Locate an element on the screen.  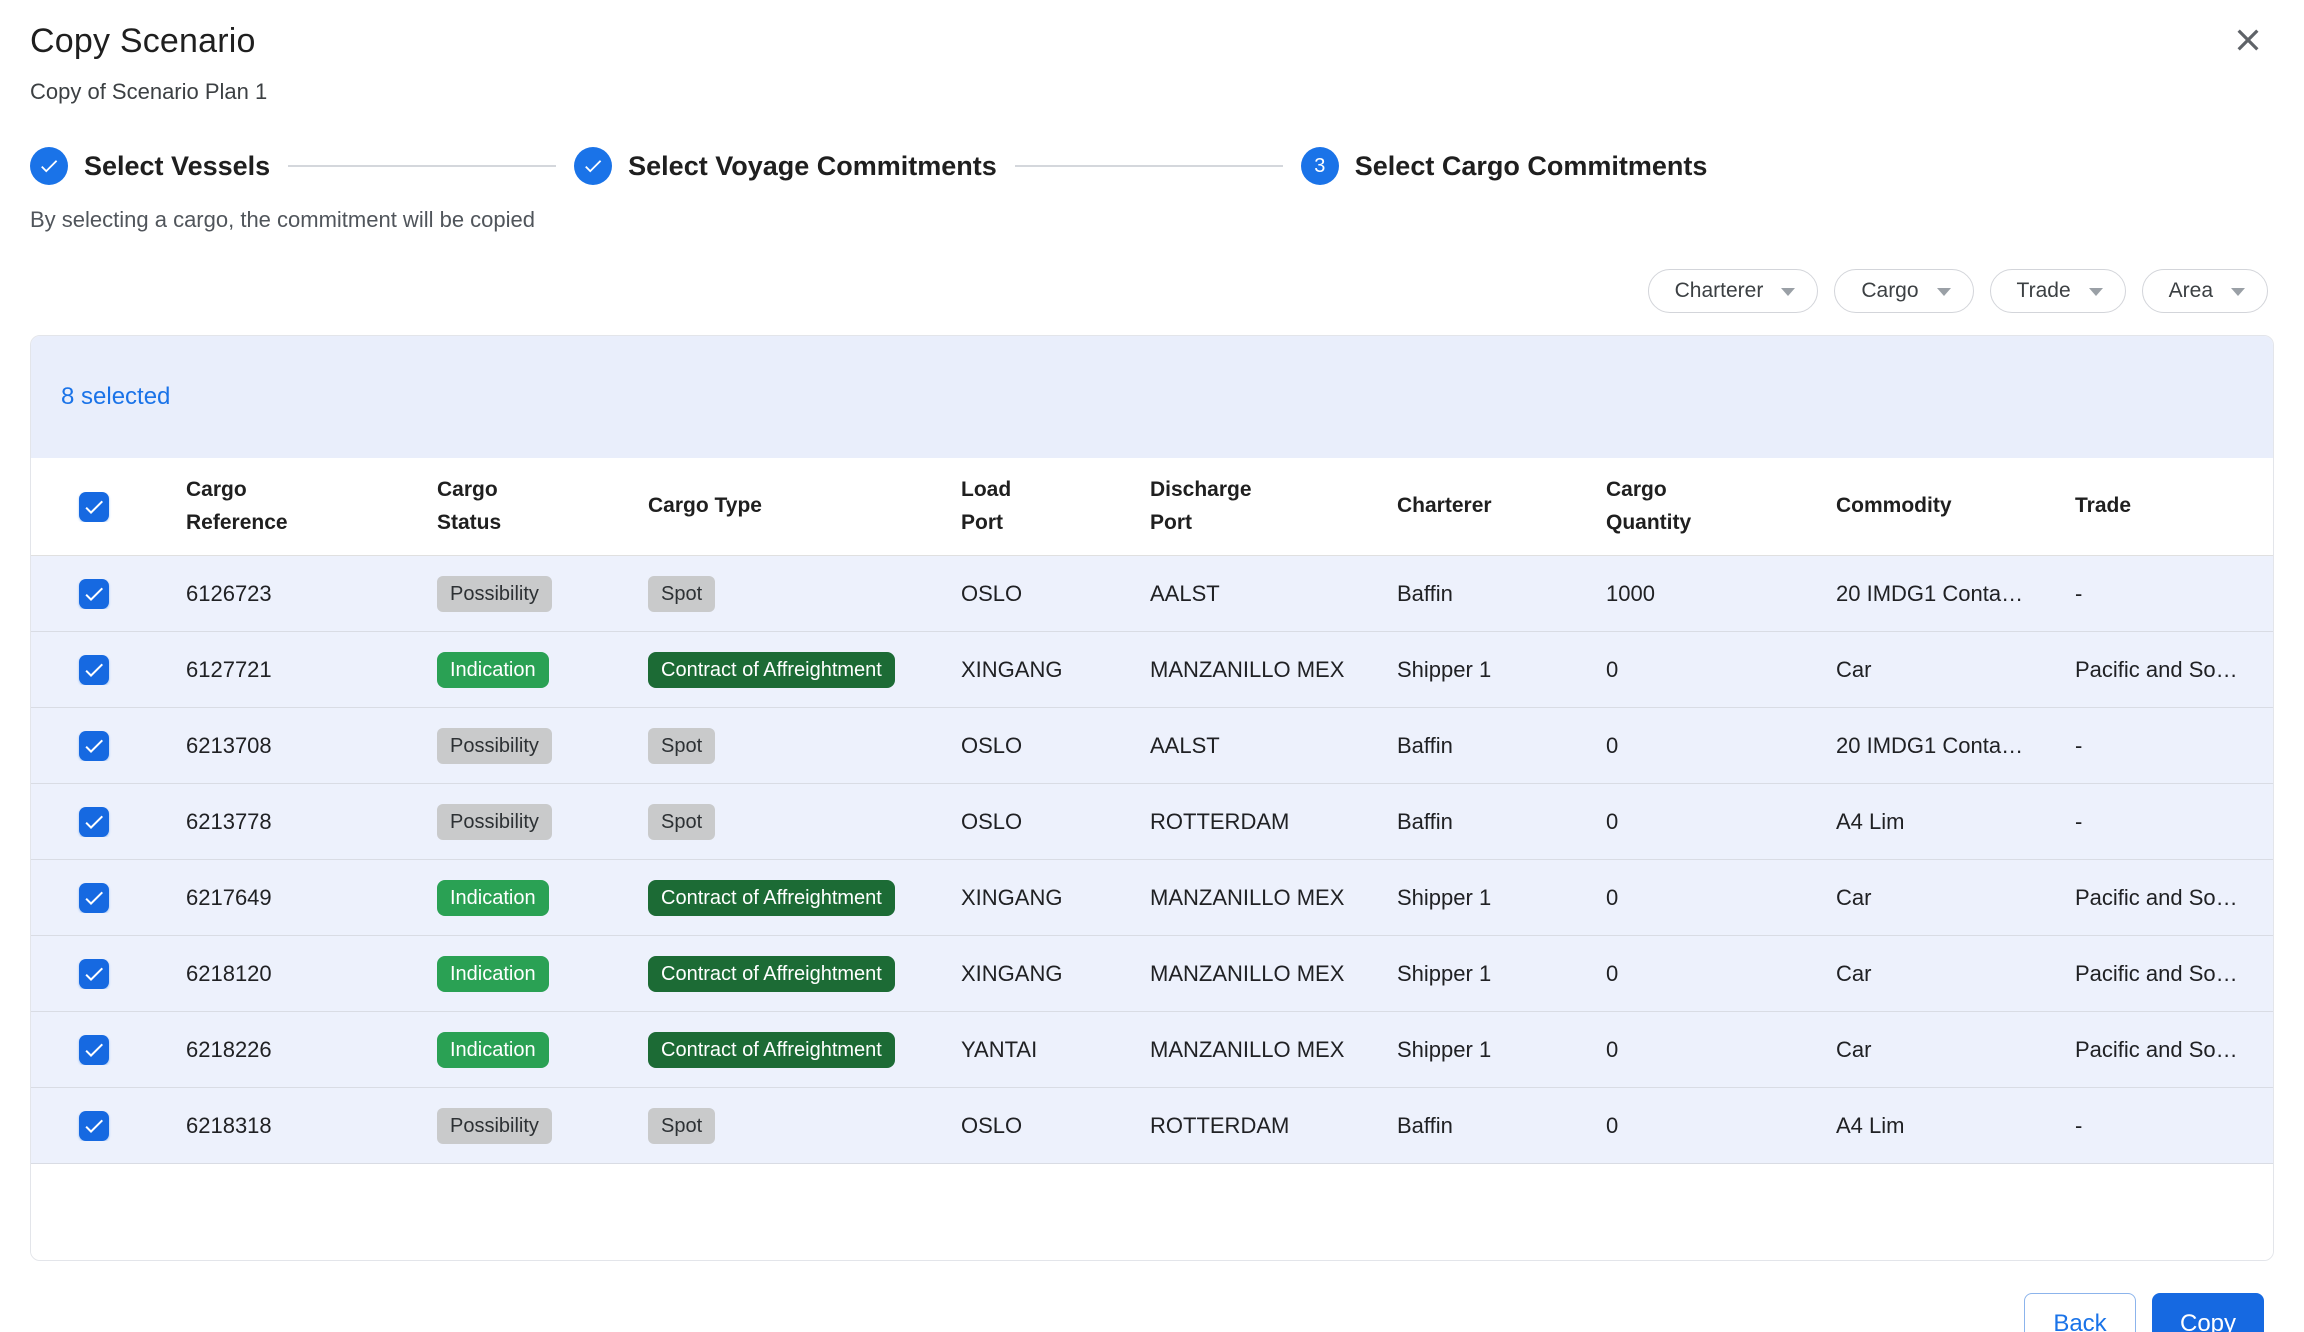
dialog-header: Copy Scenario Copy of Scenario Plan 1 is located at coordinates (1152, 52).